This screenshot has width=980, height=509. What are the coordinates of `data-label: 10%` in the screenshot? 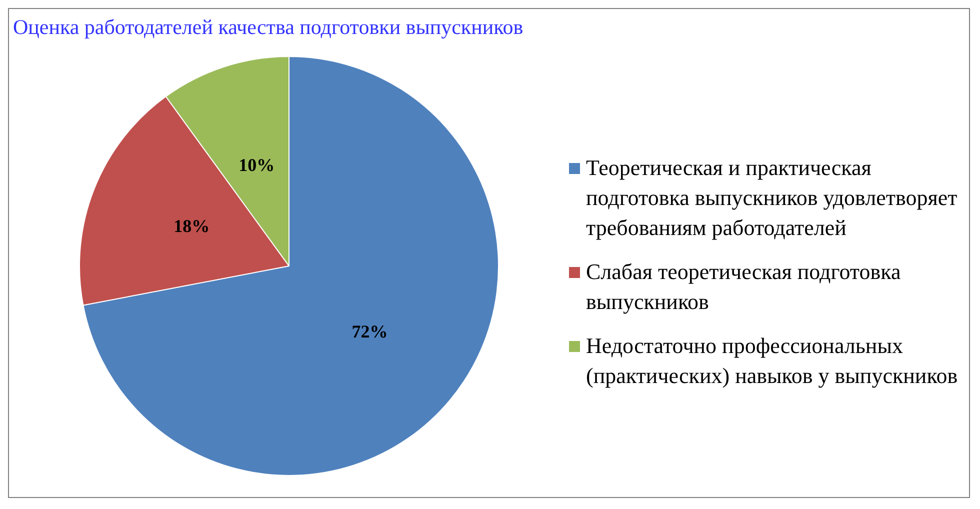 It's located at (256, 165).